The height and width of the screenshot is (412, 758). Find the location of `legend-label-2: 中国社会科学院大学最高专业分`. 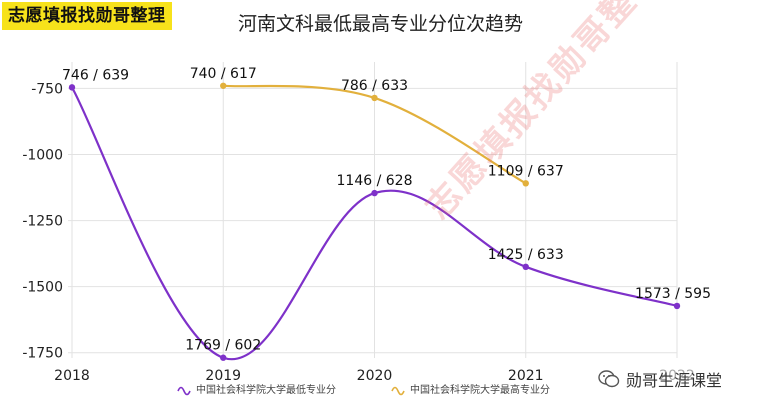

legend-label-2: 中国社会科学院大学最高专业分 is located at coordinates (480, 389).